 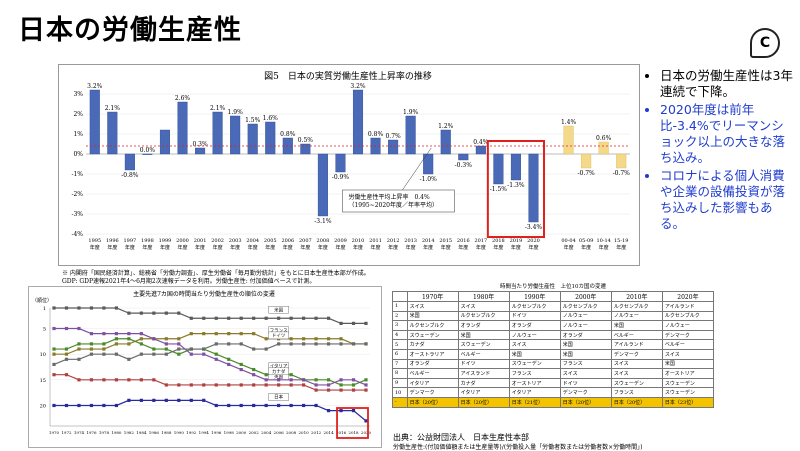 What do you see at coordinates (728, 134) in the screenshot?
I see `key-point-2: 2020年度は前年比-3.4%でリーマンショック以上の大きな落ち込み。` at bounding box center [728, 134].